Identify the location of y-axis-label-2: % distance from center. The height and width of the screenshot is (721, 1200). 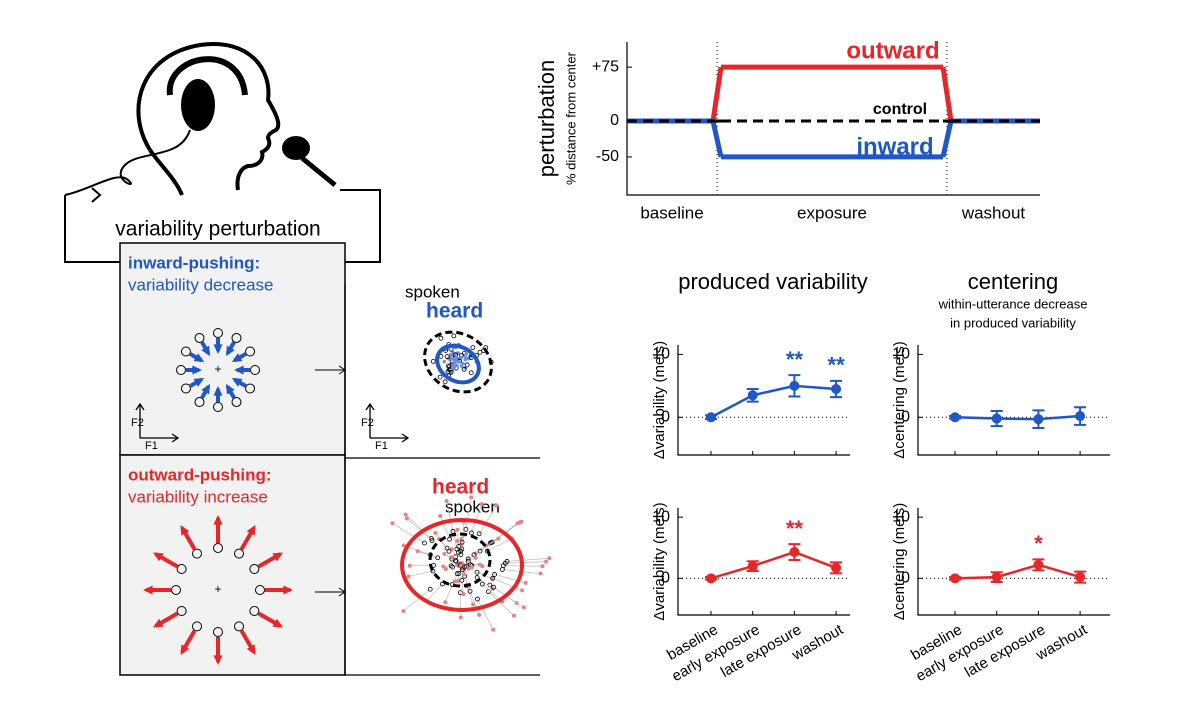
(570, 118).